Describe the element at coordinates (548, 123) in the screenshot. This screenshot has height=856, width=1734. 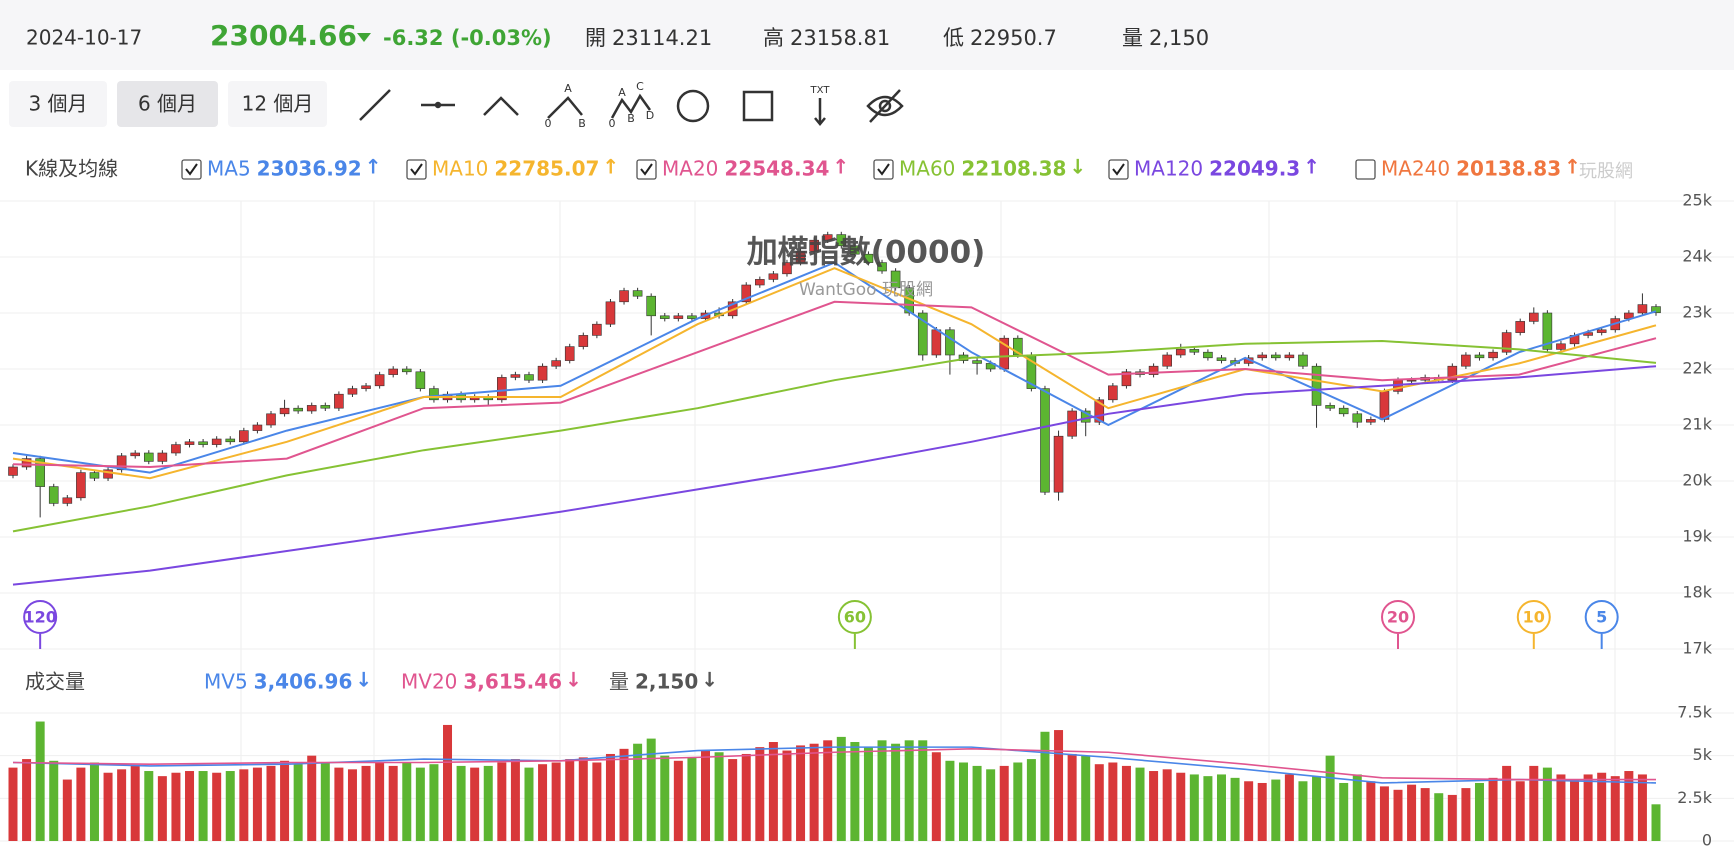
I see `tool-letter: 0` at that location.